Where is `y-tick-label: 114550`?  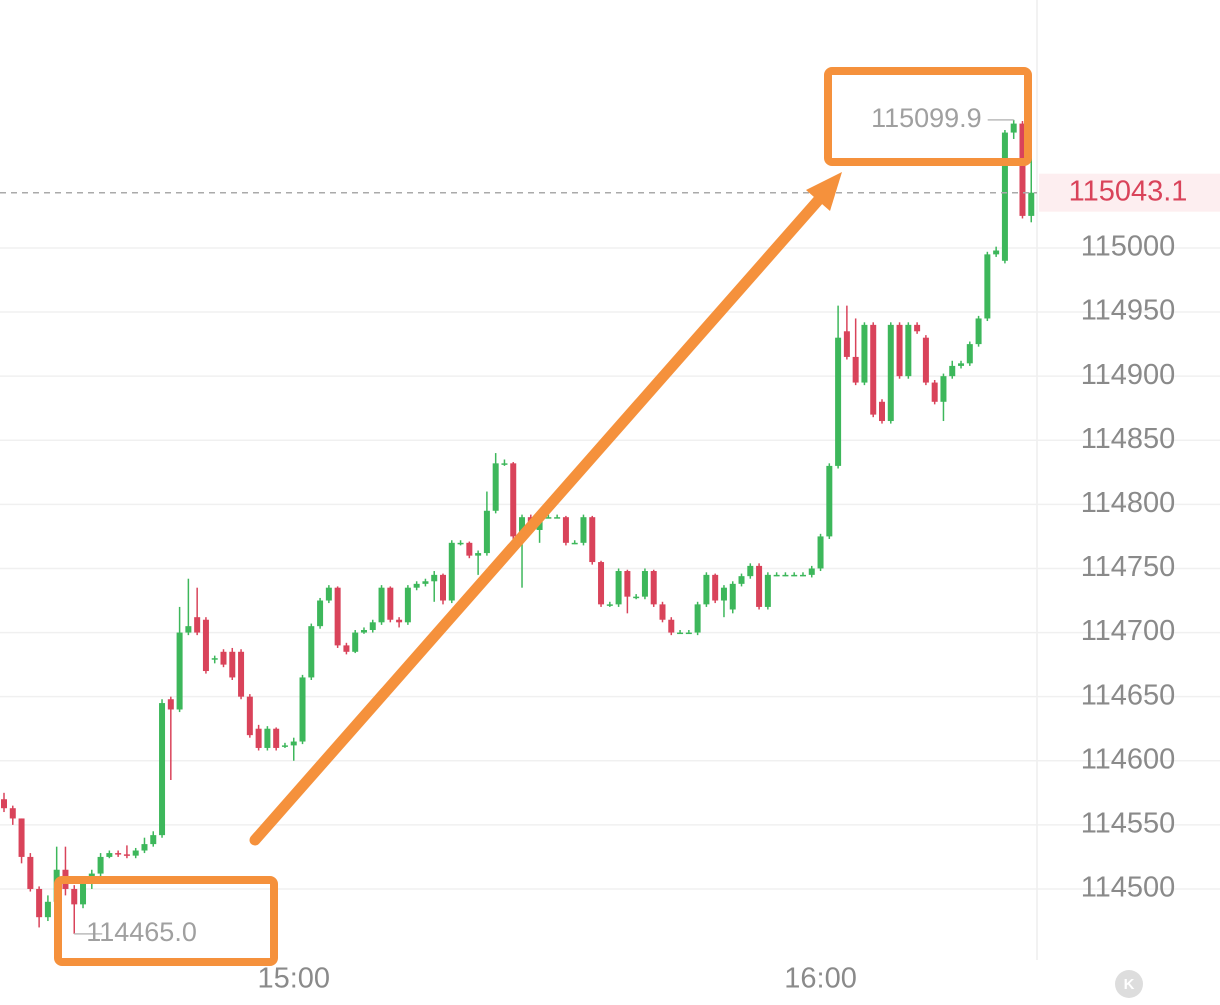
y-tick-label: 114550 is located at coordinates (1128, 824).